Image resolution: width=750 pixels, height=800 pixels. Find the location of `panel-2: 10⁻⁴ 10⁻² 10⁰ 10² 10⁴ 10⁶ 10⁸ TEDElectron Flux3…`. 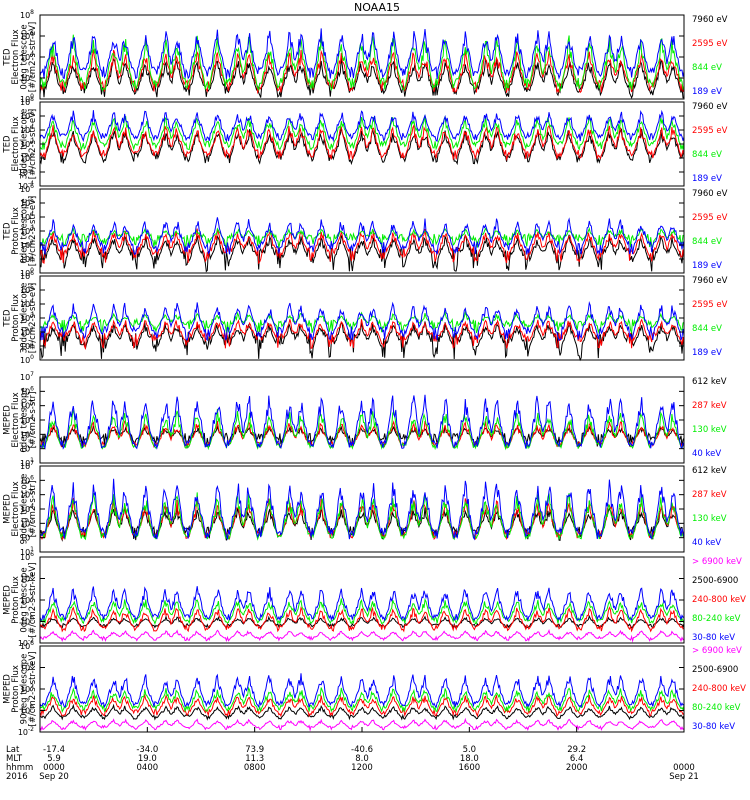

panel-2: 10⁻⁴ 10⁻² 10⁰ 10² 10⁴ 10⁶ 10⁸ TEDElectron Flux3… is located at coordinates (364, 143).